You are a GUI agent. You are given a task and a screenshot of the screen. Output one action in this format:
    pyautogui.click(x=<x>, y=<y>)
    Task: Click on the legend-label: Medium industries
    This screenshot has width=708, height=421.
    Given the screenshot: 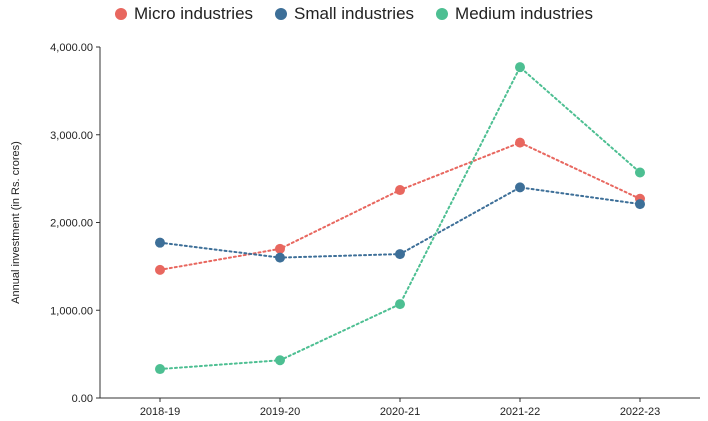 What is the action you would take?
    pyautogui.click(x=524, y=13)
    